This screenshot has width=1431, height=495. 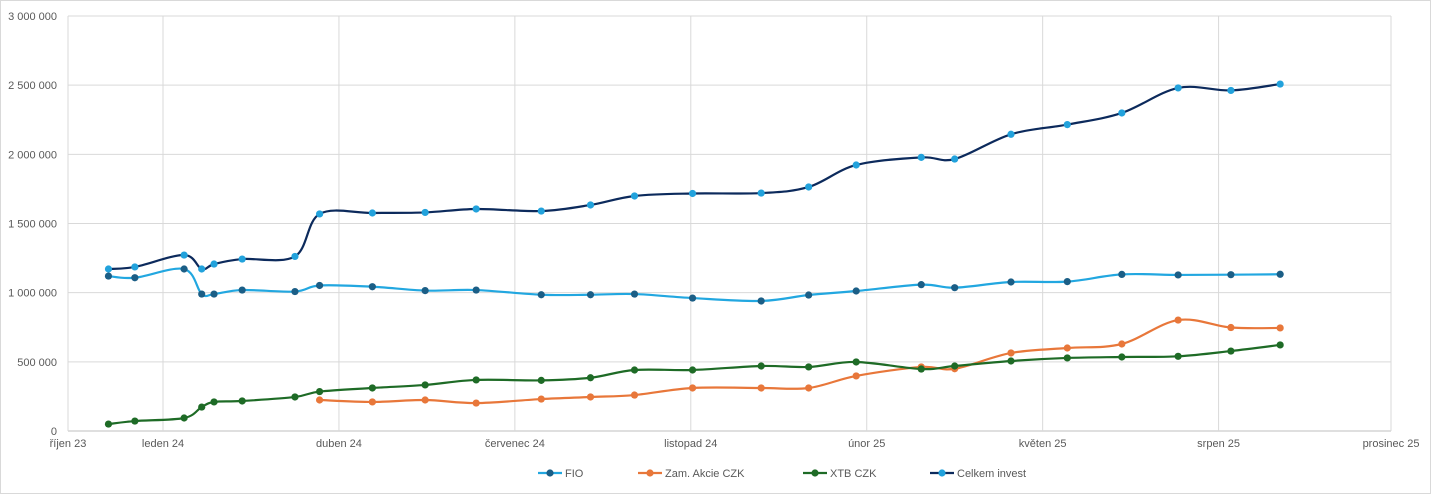 I want to click on x-tick-label: květen 25, so click(x=1043, y=444).